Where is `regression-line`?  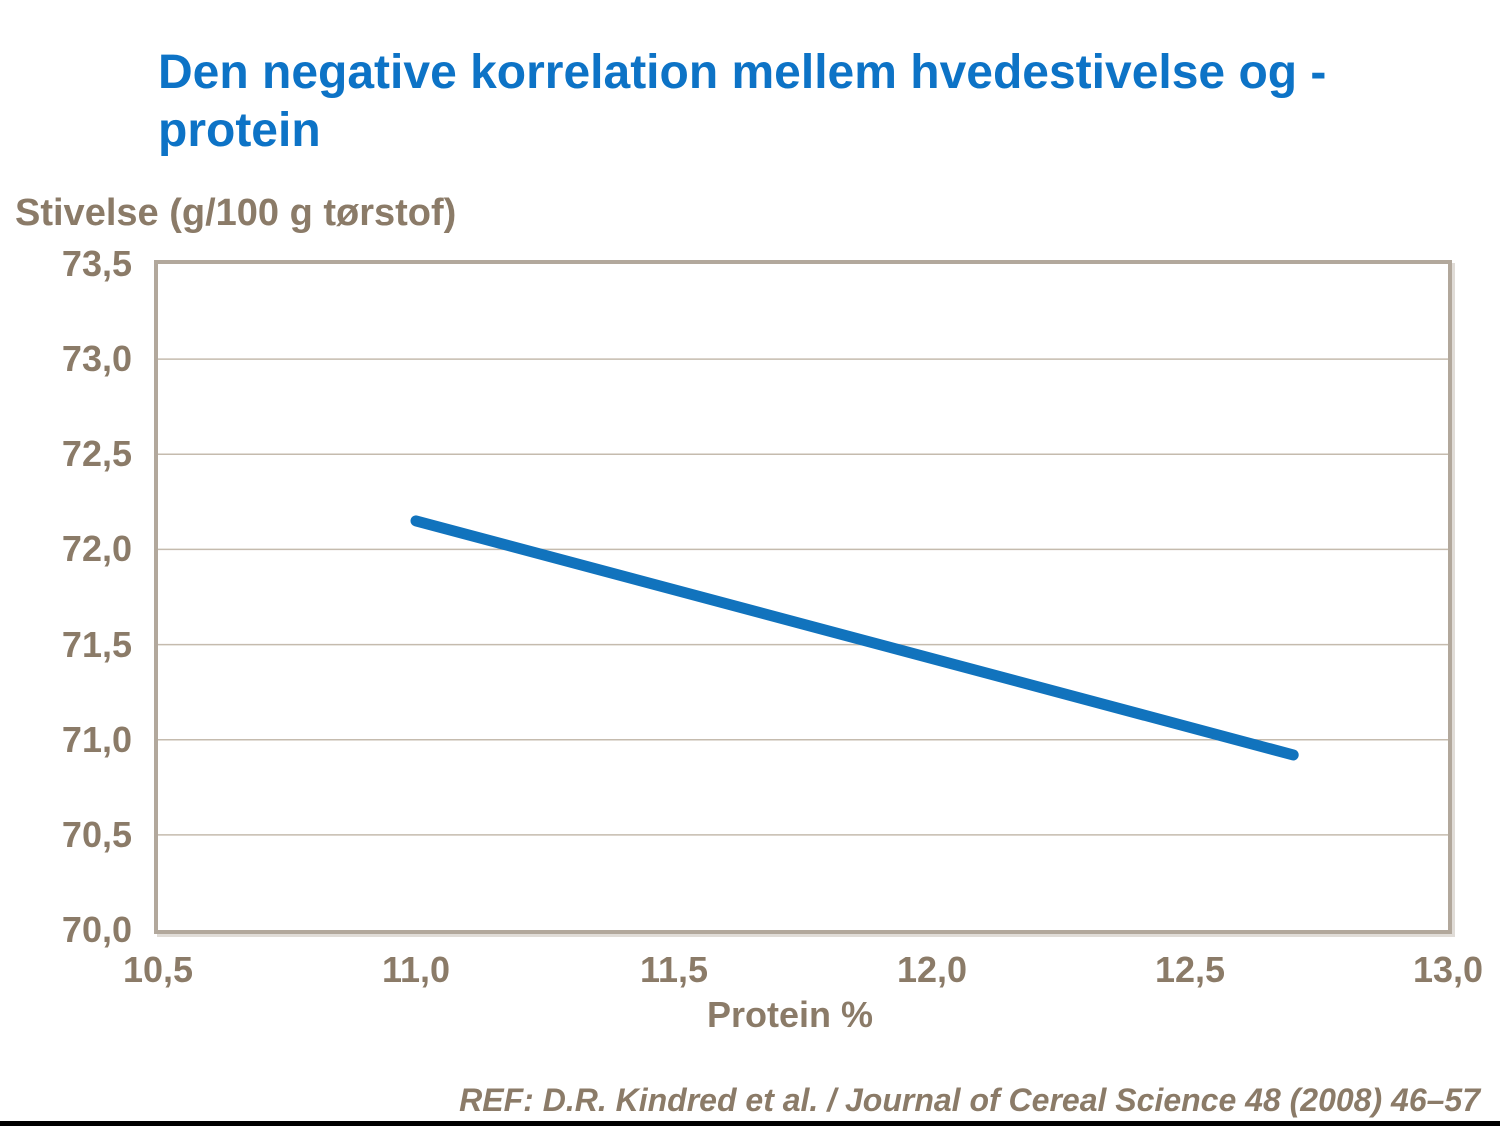
regression-line is located at coordinates (854, 638).